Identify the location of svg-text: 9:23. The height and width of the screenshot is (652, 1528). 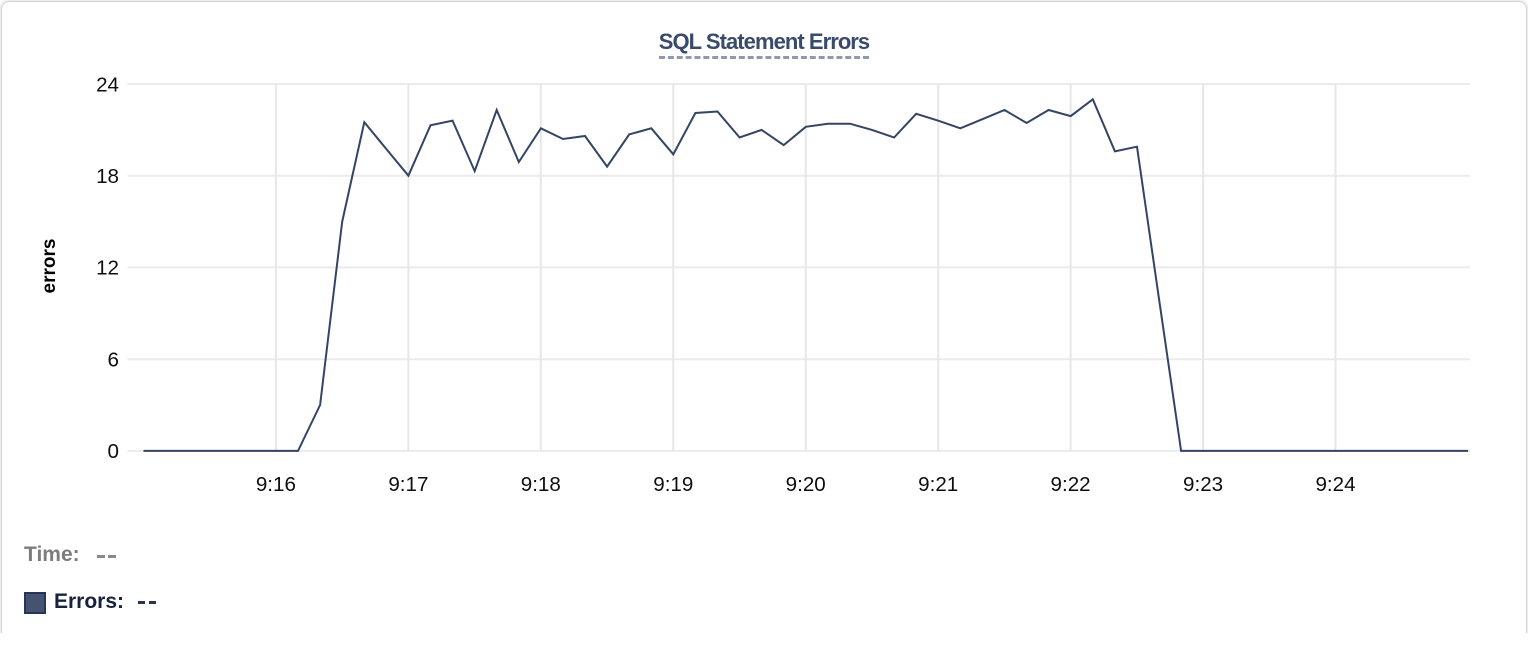
(1203, 484).